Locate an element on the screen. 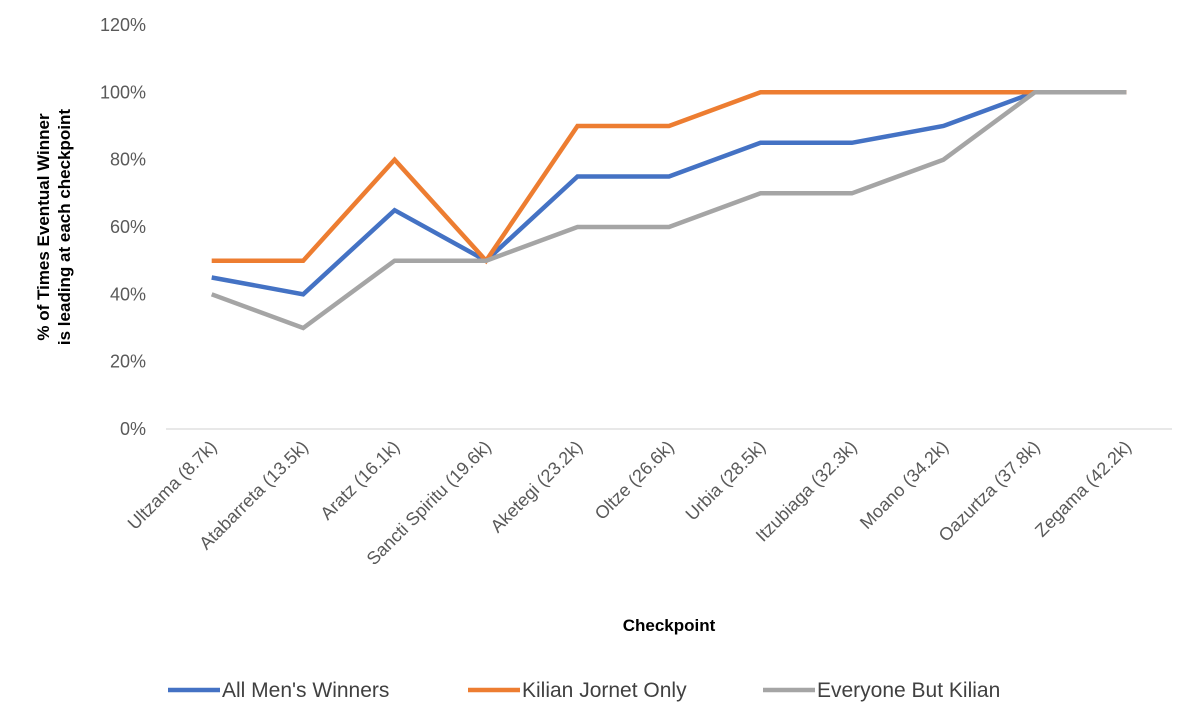 Image resolution: width=1200 pixels, height=728 pixels. y-tick-label: 0% is located at coordinates (133, 429).